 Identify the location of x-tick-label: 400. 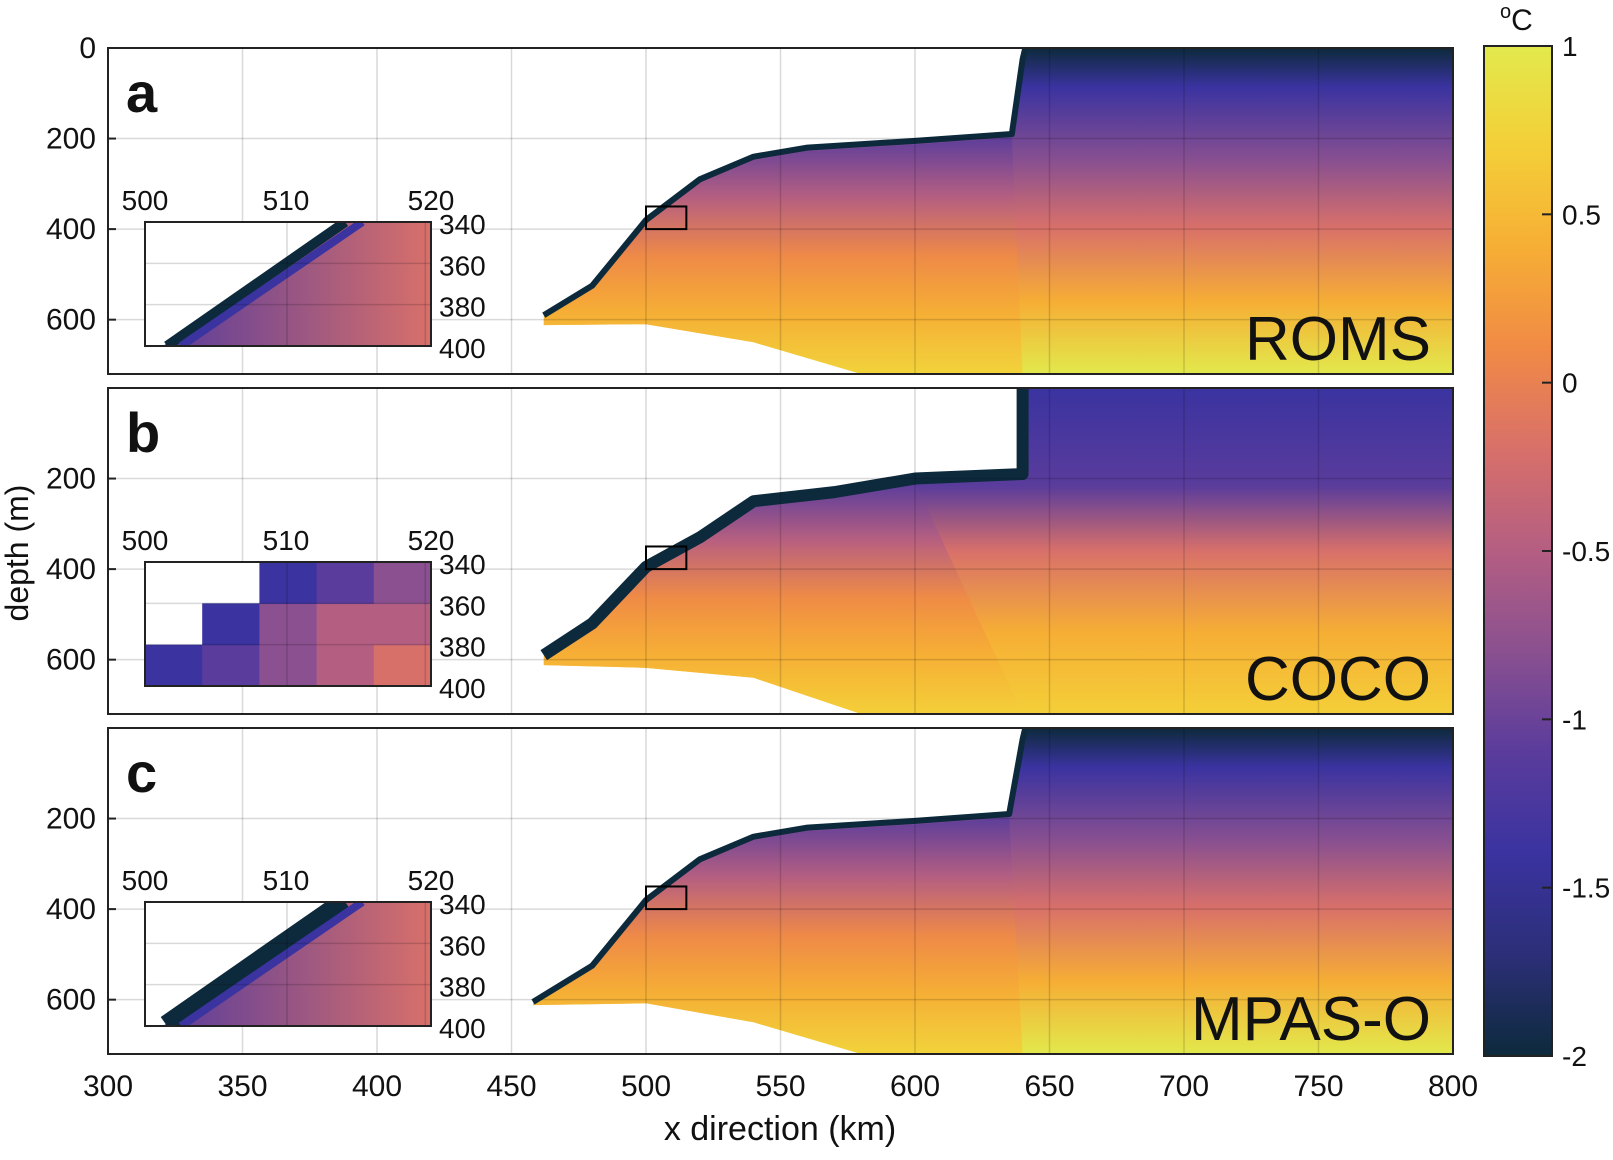
(377, 1086).